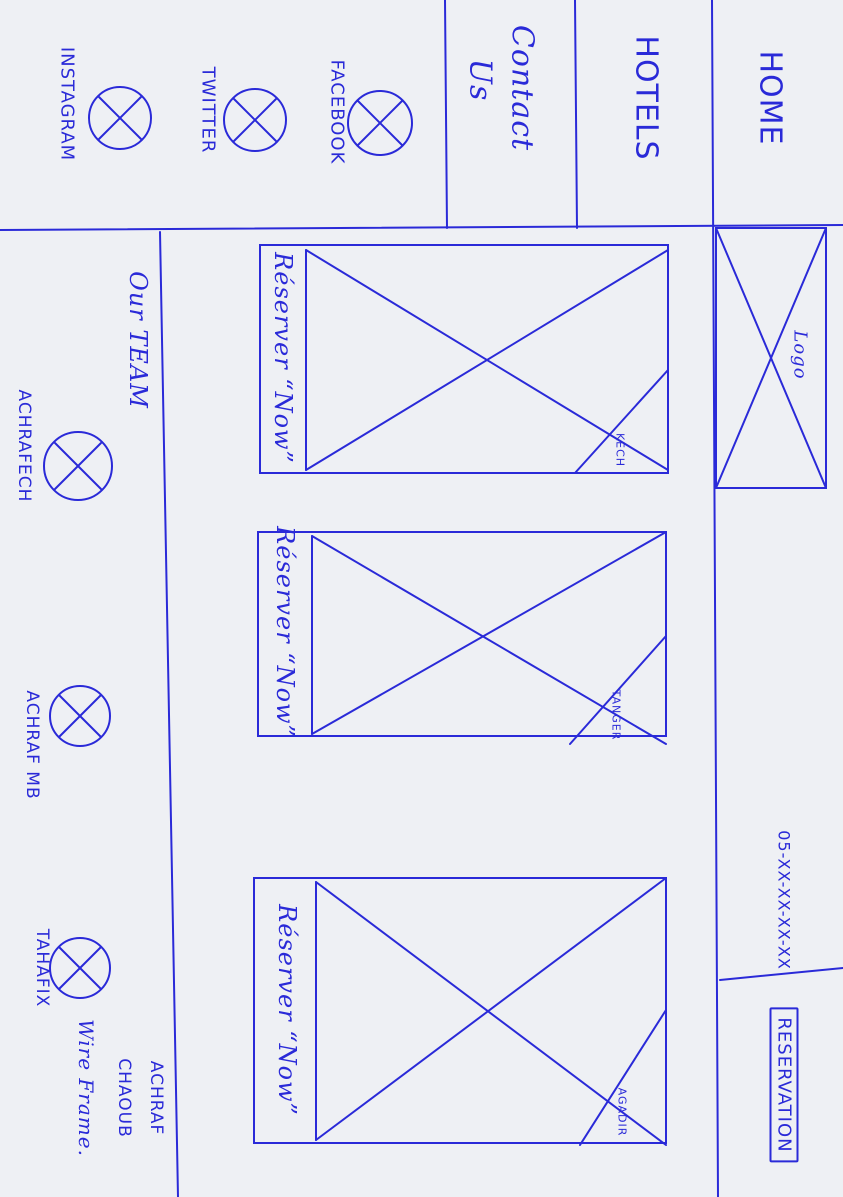  I want to click on team-title: Our TEAM, so click(138, 340).